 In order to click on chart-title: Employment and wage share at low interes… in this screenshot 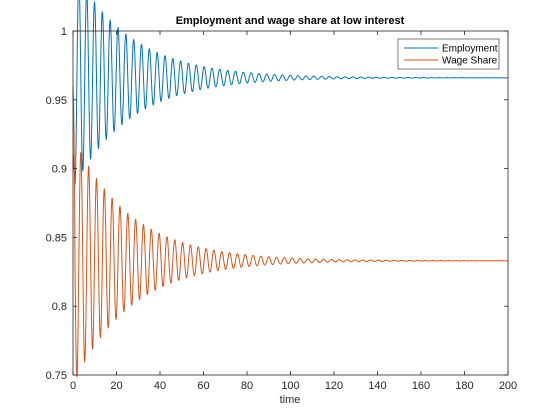, I will do `click(290, 21)`.